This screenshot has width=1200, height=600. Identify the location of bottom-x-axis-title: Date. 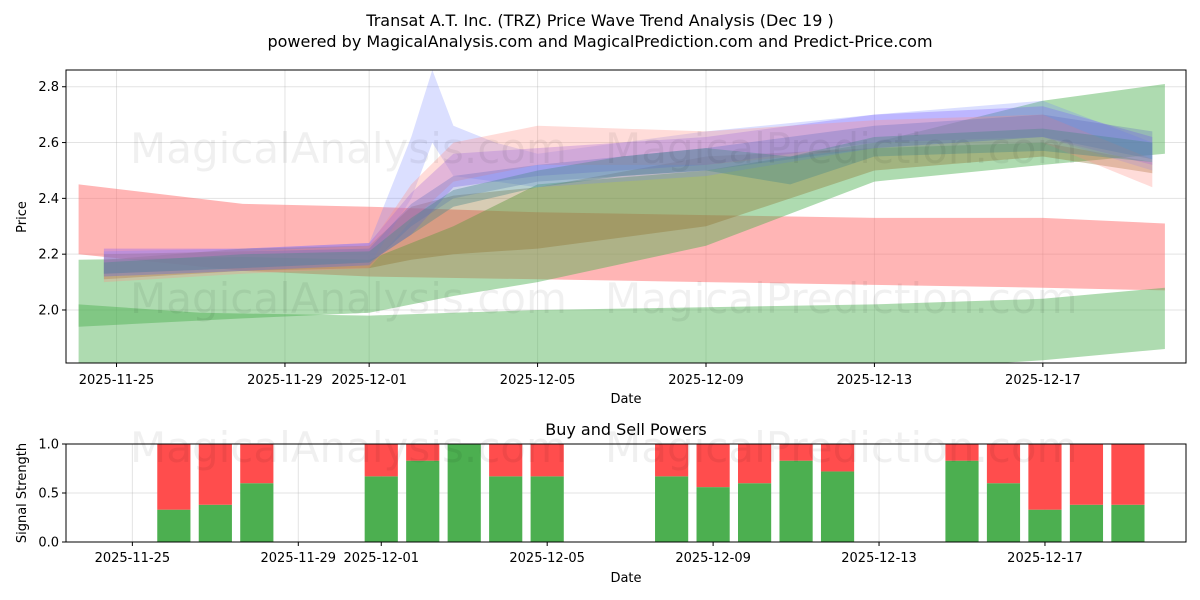
(625, 578).